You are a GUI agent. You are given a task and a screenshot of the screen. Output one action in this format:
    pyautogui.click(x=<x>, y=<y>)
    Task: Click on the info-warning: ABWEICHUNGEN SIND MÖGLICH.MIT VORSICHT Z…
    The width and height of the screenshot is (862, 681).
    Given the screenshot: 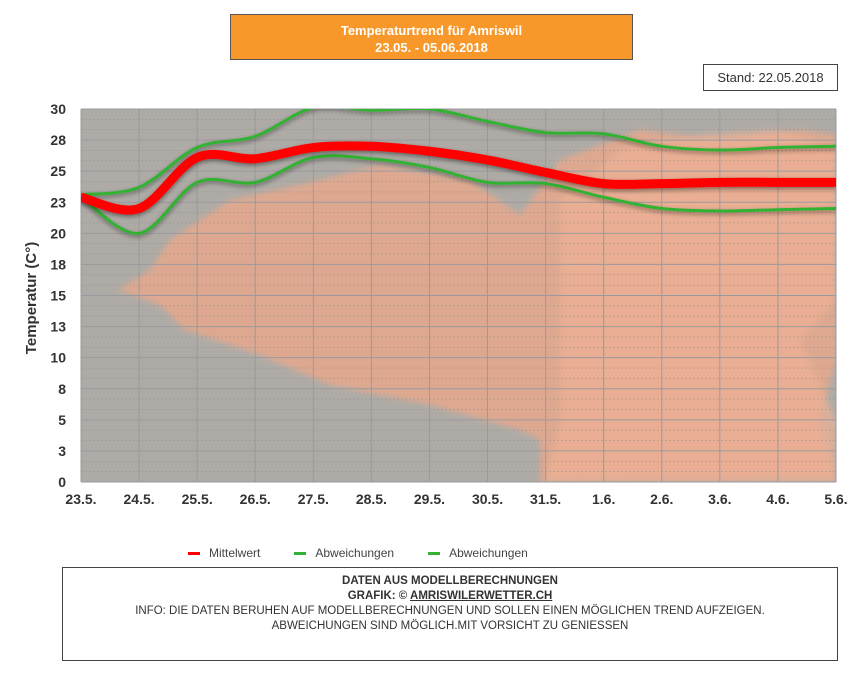 What is the action you would take?
    pyautogui.click(x=450, y=626)
    